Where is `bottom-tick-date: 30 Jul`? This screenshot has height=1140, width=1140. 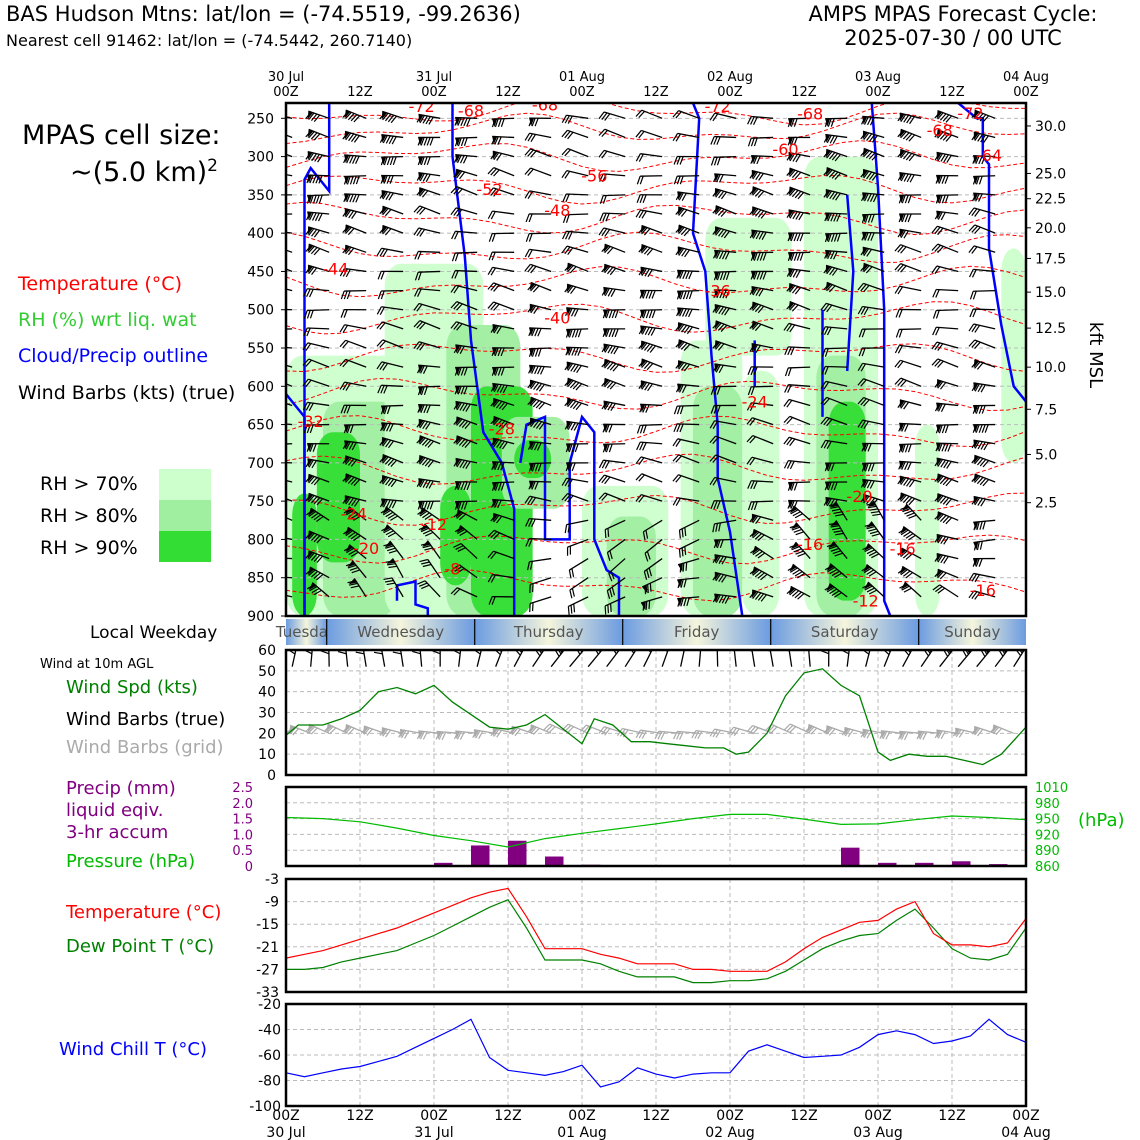 bottom-tick-date: 30 Jul is located at coordinates (285, 1132).